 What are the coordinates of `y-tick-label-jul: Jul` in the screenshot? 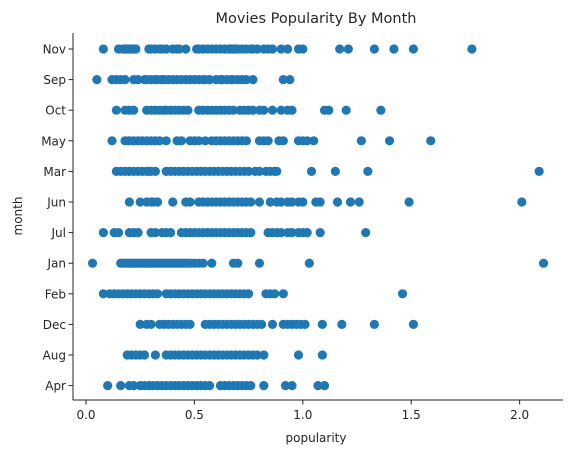 It's located at (58, 233).